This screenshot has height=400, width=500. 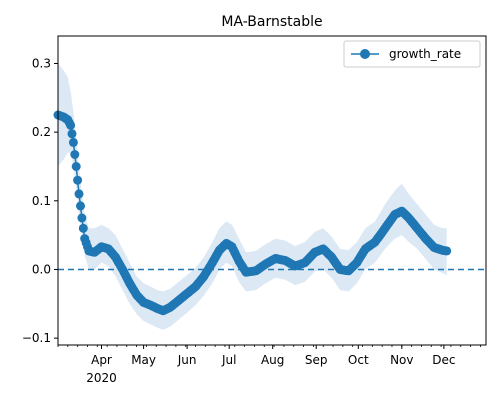 What do you see at coordinates (36, 338) in the screenshot?
I see `y-tick-label: −0.1` at bounding box center [36, 338].